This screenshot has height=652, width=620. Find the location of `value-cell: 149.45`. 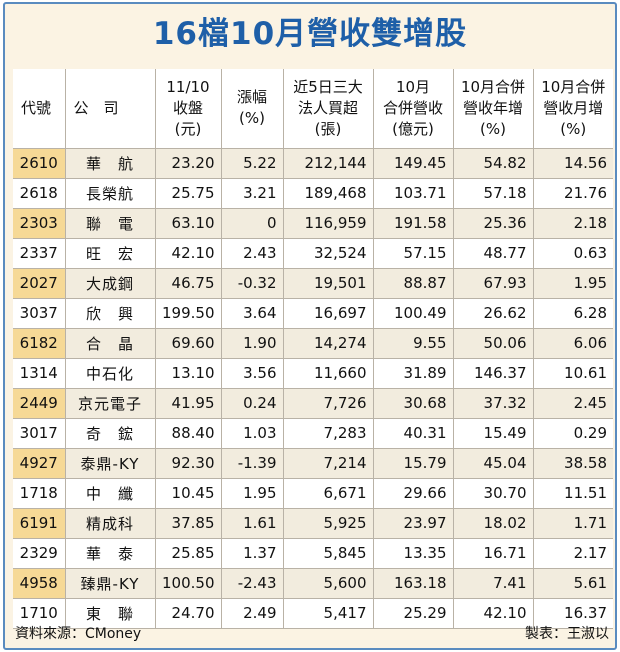

value-cell: 149.45 is located at coordinates (412, 163).